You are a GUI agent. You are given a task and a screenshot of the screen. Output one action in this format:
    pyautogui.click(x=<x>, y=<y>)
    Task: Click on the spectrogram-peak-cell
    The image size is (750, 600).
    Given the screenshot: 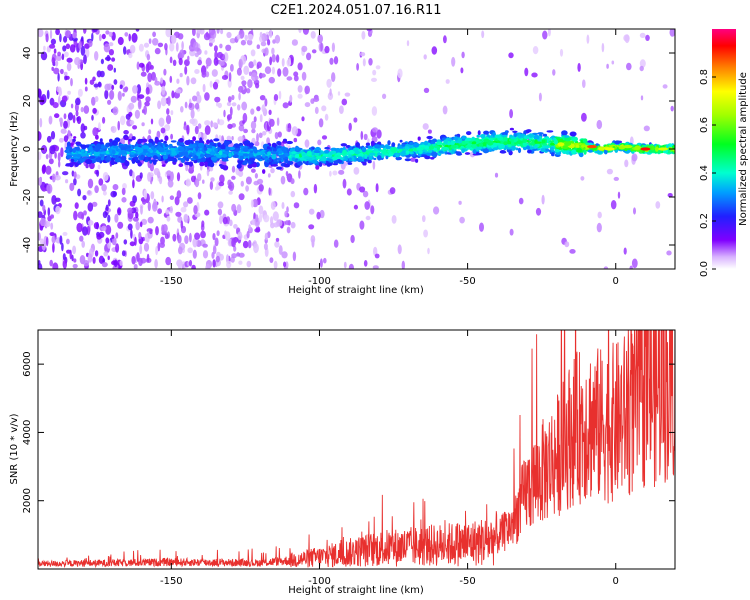 What is the action you would take?
    pyautogui.click(x=627, y=147)
    